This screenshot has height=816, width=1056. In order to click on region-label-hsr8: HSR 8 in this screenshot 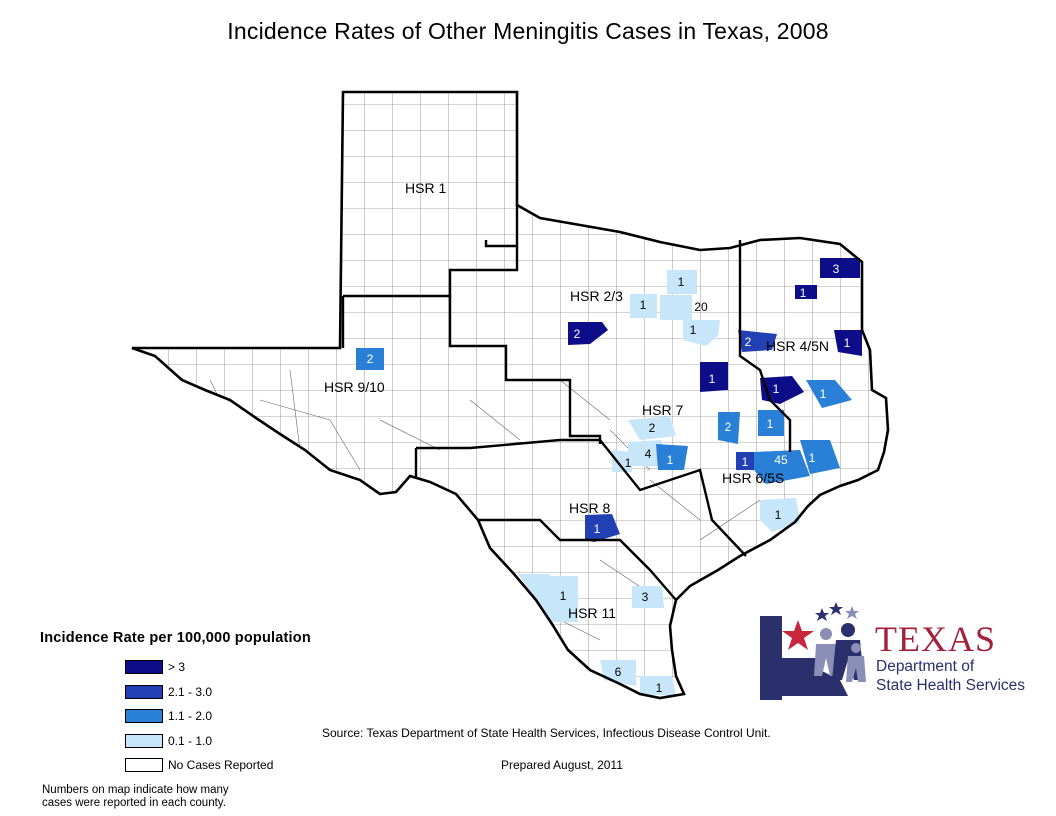, I will do `click(589, 508)`.